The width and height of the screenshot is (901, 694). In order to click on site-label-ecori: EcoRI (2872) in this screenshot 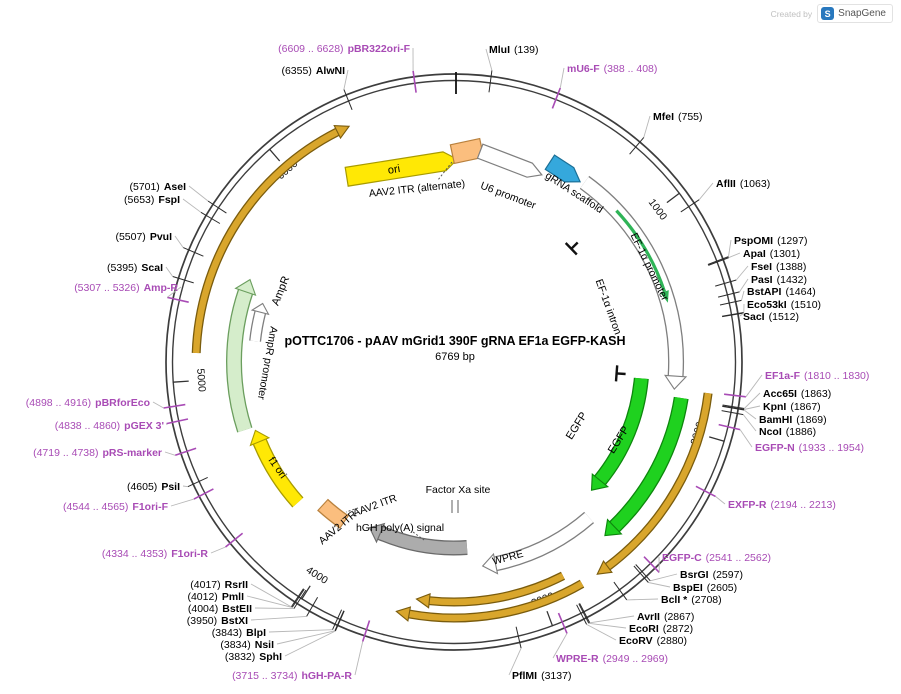, I will do `click(661, 629)`.